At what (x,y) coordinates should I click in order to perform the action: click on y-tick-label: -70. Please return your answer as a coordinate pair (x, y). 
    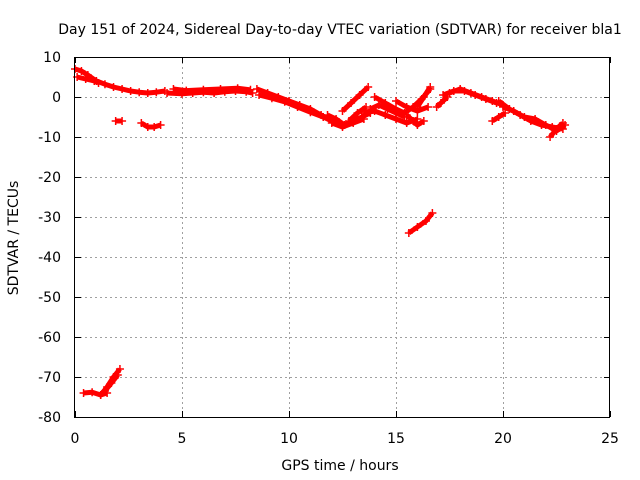
    Looking at the image, I should click on (49, 378).